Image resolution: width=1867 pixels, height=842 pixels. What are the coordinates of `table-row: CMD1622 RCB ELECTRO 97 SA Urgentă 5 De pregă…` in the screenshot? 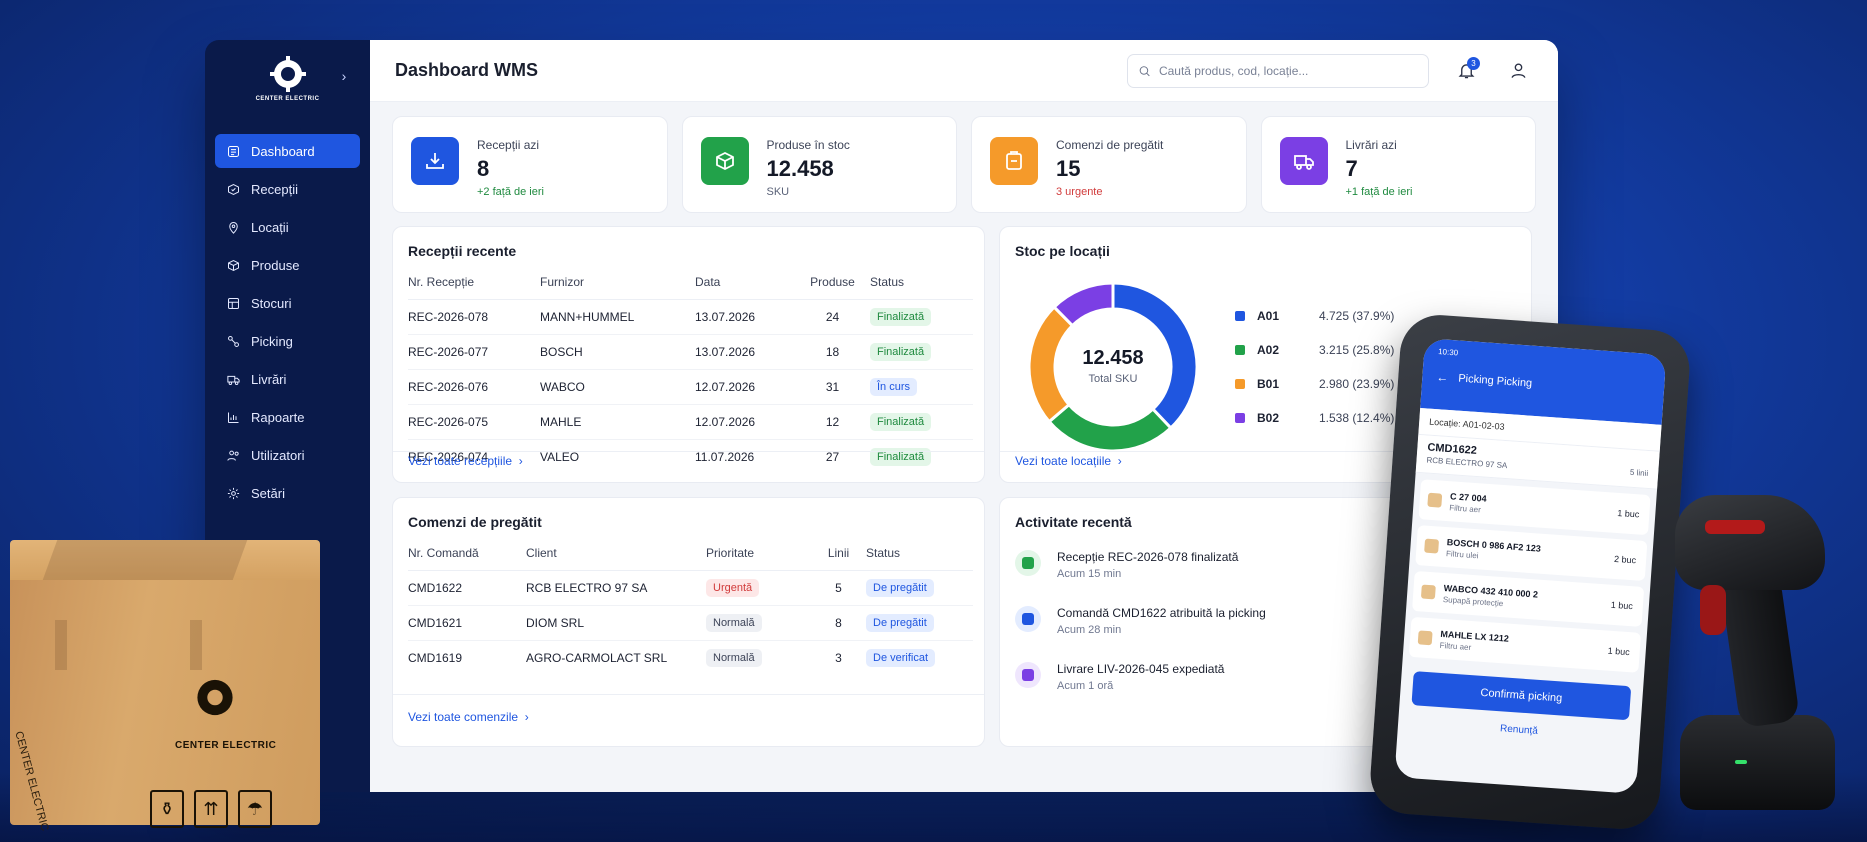 It's located at (690, 588).